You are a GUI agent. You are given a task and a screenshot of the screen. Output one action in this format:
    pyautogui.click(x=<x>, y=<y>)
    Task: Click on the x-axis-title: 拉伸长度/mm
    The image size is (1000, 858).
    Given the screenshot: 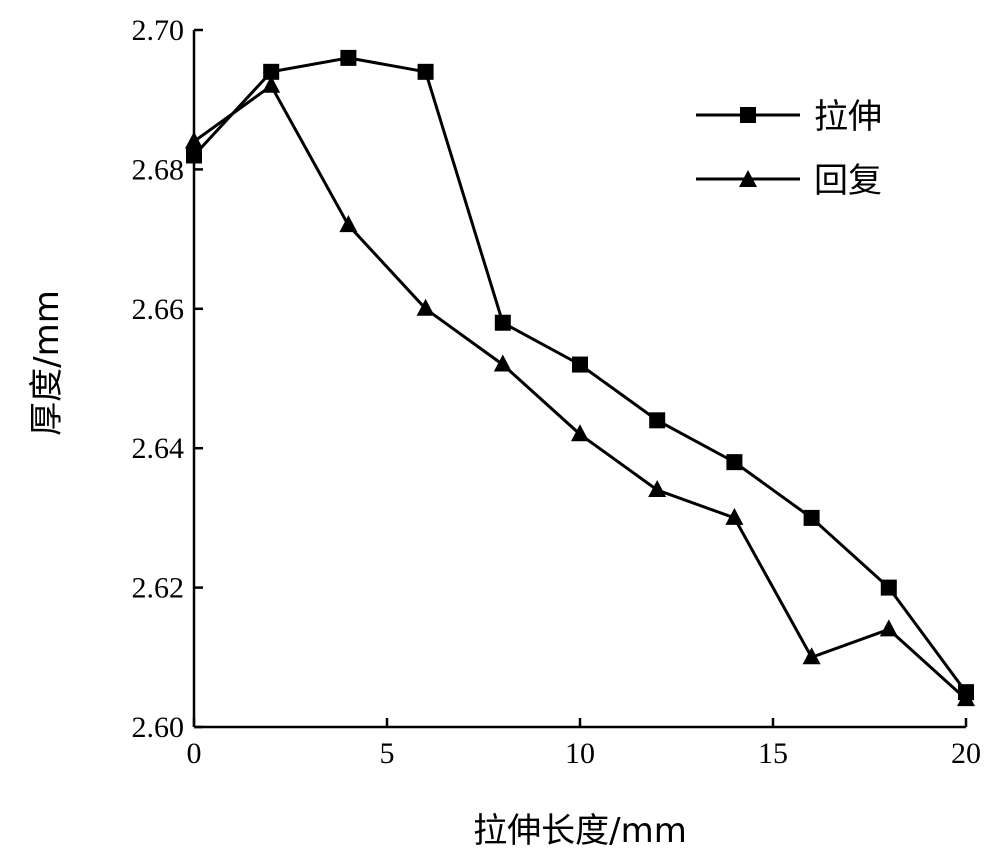 What is the action you would take?
    pyautogui.click(x=580, y=831)
    